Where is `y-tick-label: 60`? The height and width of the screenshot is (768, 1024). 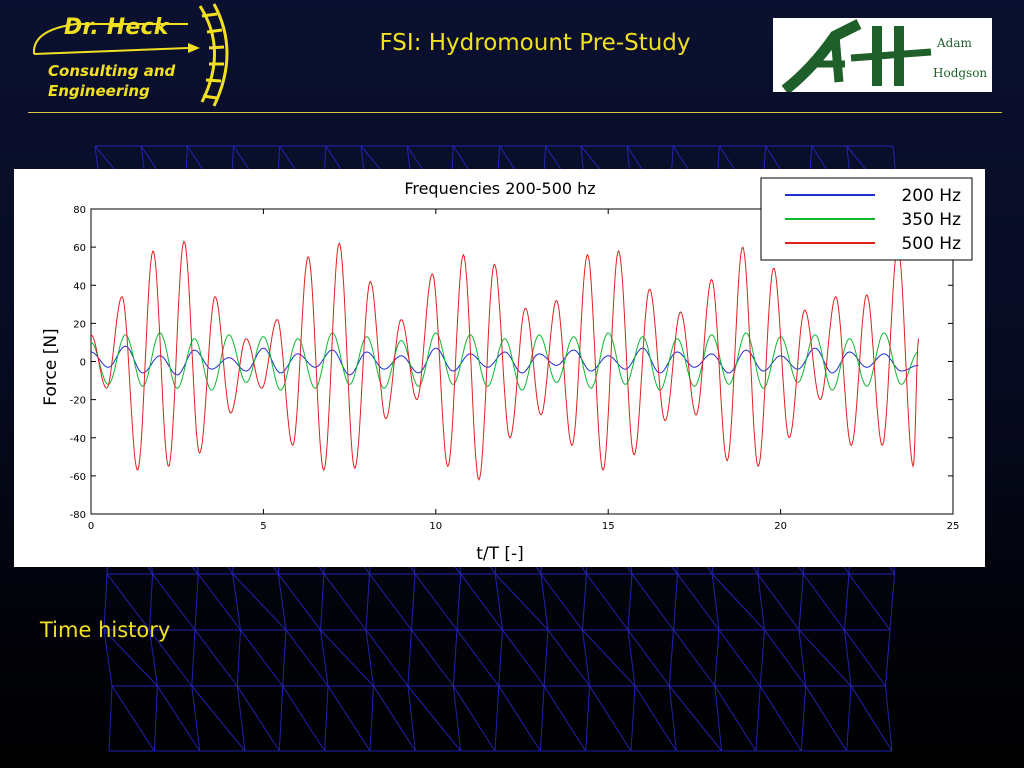
y-tick-label: 60 is located at coordinates (79, 248).